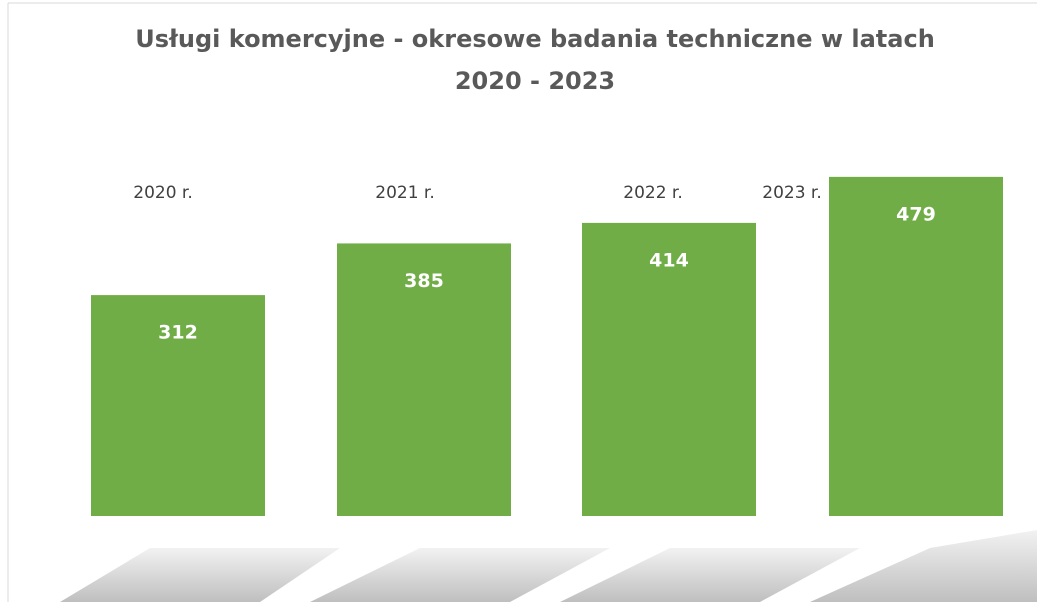  Describe the element at coordinates (669, 260) in the screenshot. I see `data-label: 414` at that location.